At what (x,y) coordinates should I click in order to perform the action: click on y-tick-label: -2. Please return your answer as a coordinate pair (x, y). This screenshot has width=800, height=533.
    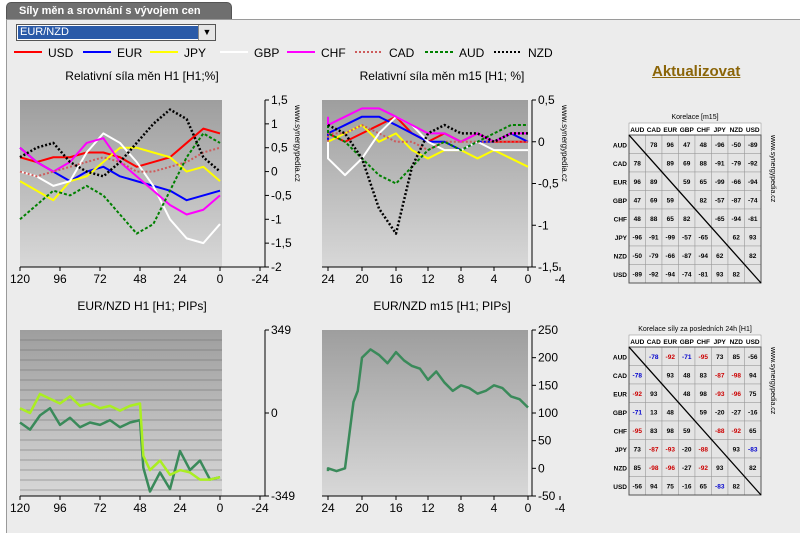
    Looking at the image, I should click on (276, 267).